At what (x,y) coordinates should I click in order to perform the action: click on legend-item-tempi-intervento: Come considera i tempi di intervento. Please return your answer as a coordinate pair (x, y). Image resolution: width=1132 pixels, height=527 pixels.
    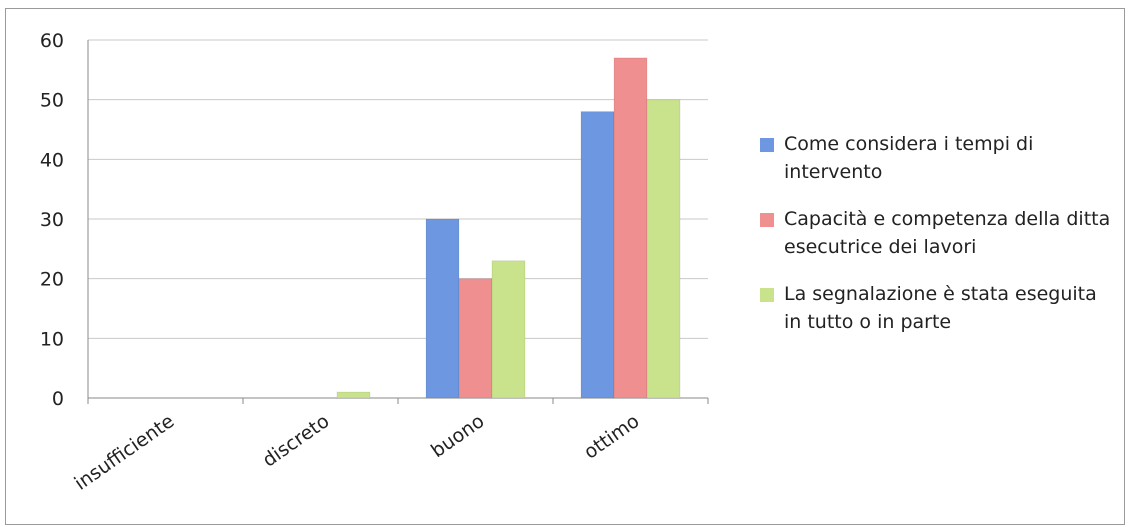
    Looking at the image, I should click on (940, 158).